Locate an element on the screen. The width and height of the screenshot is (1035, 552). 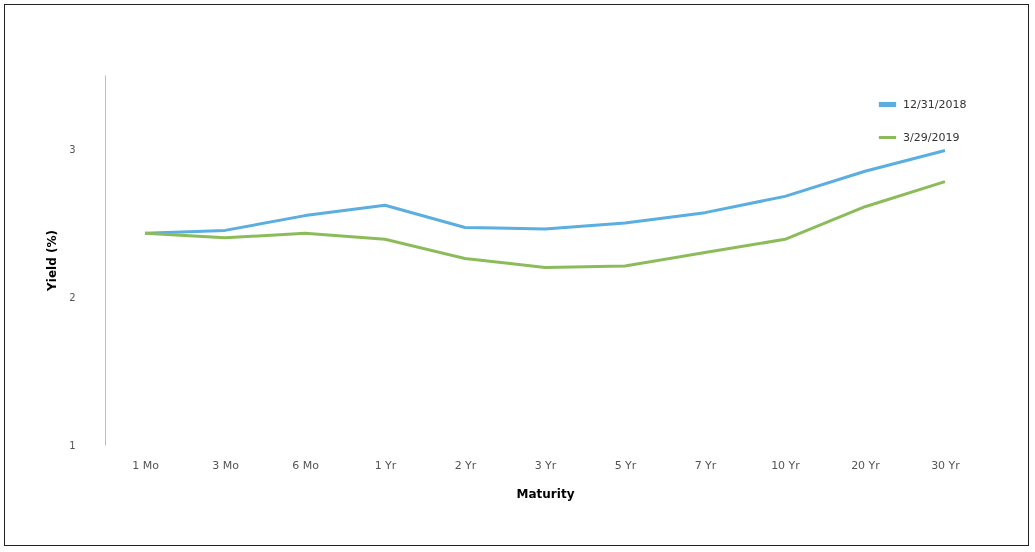
y-tick-label: 3 is located at coordinates (72, 149).